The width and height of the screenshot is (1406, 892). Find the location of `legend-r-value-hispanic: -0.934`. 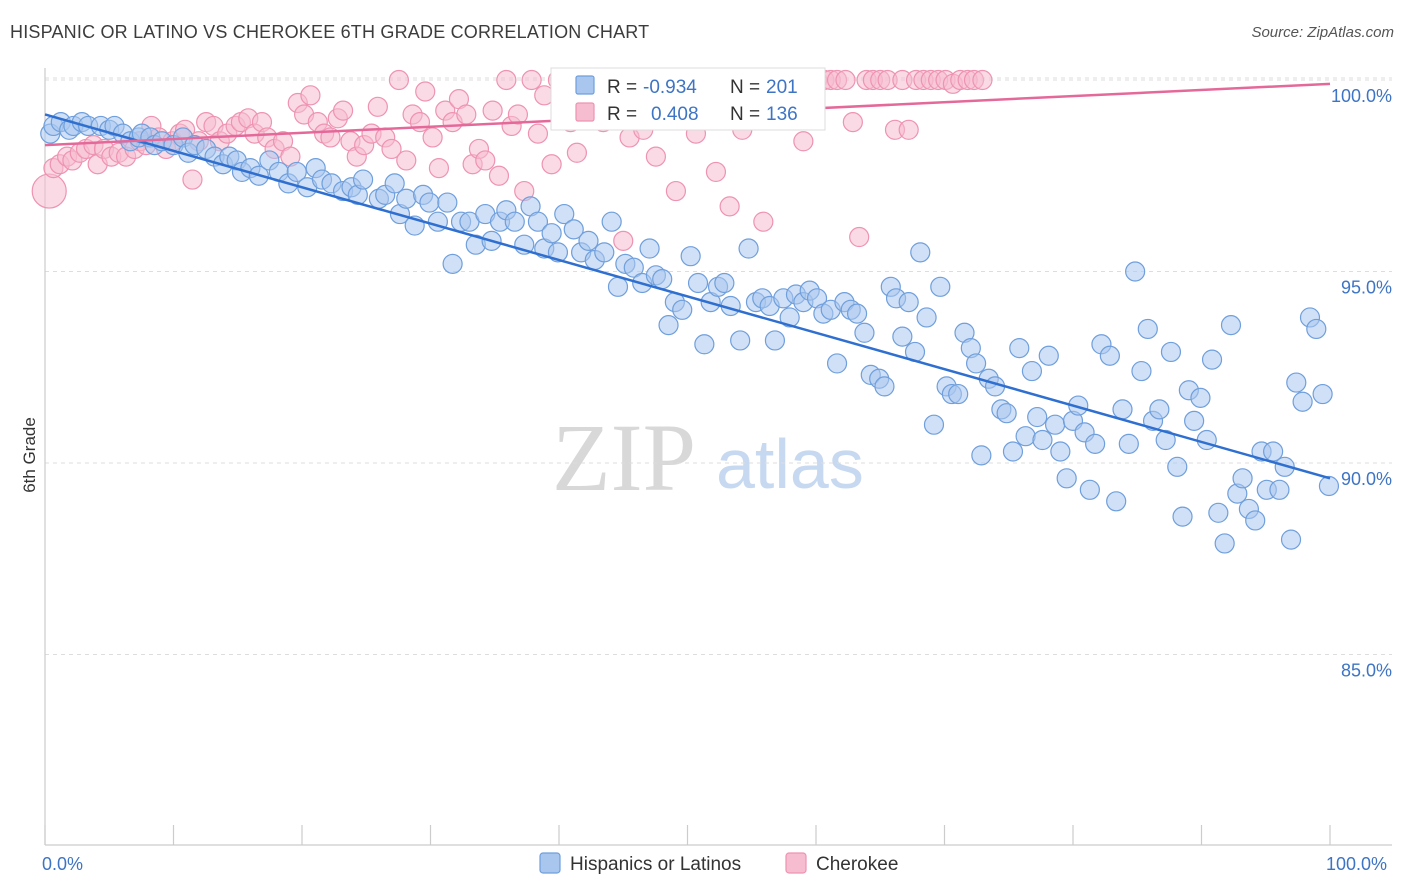

legend-r-value-hispanic: -0.934 is located at coordinates (670, 87).